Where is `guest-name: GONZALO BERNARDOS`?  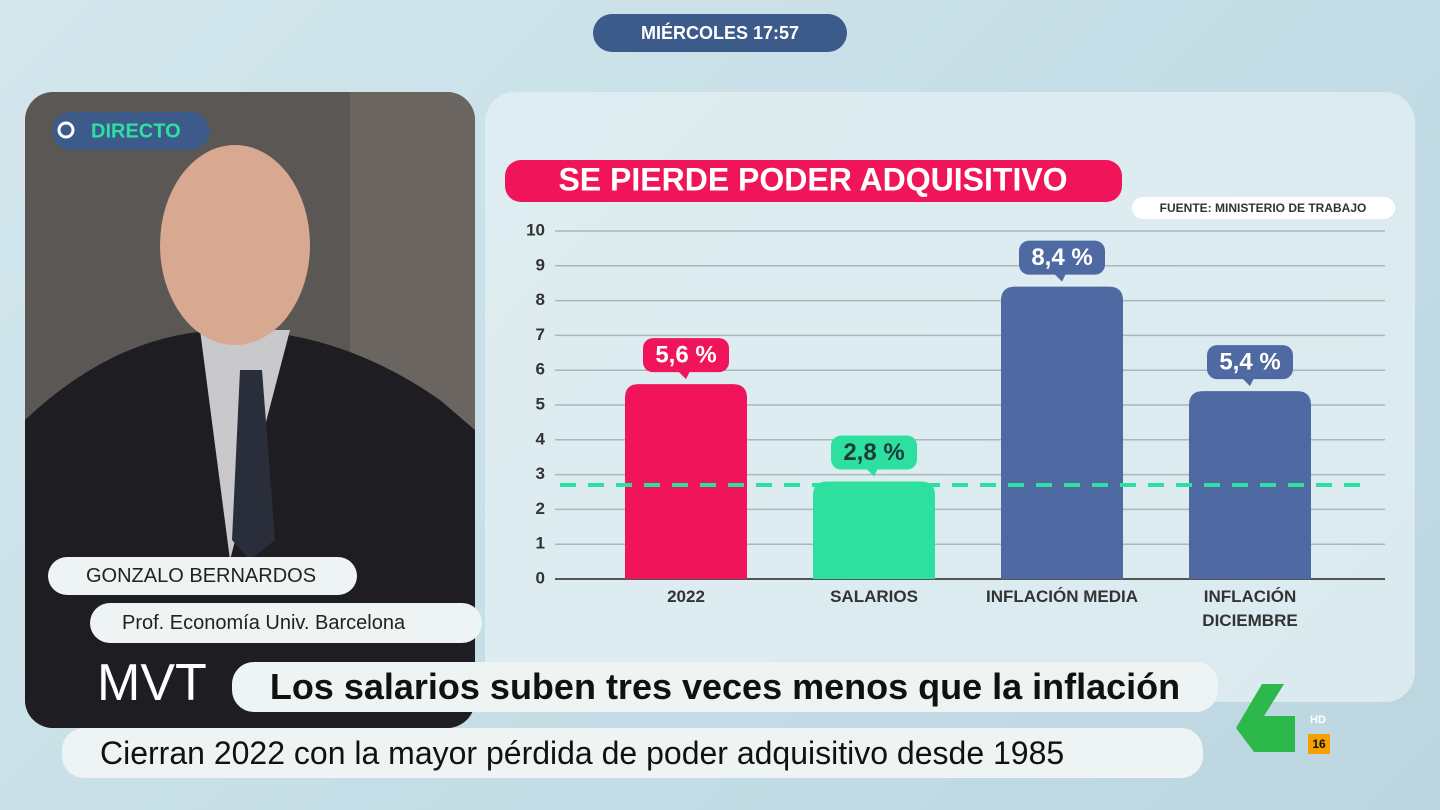 guest-name: GONZALO BERNARDOS is located at coordinates (202, 576).